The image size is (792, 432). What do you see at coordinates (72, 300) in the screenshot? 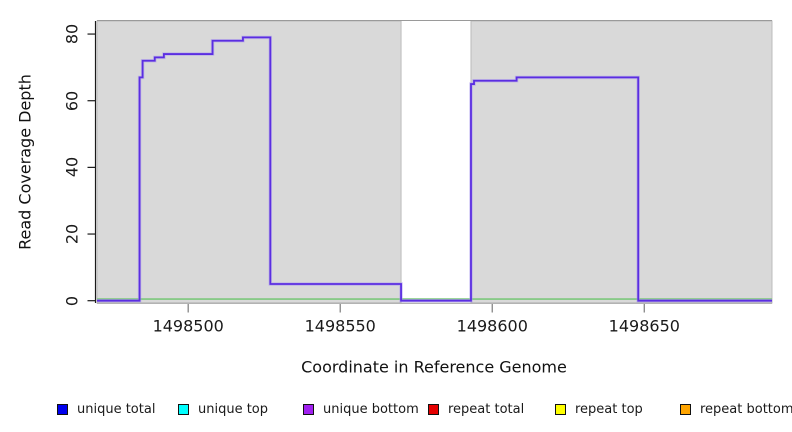
I see `y-tick-label: 0` at bounding box center [72, 300].